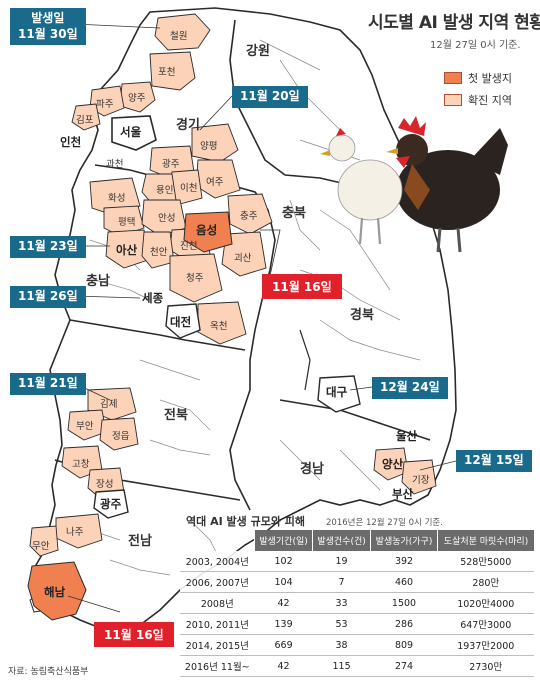 This screenshot has width=540, height=682. What do you see at coordinates (131, 132) in the screenshot?
I see `metro-seoul: 서울` at bounding box center [131, 132].